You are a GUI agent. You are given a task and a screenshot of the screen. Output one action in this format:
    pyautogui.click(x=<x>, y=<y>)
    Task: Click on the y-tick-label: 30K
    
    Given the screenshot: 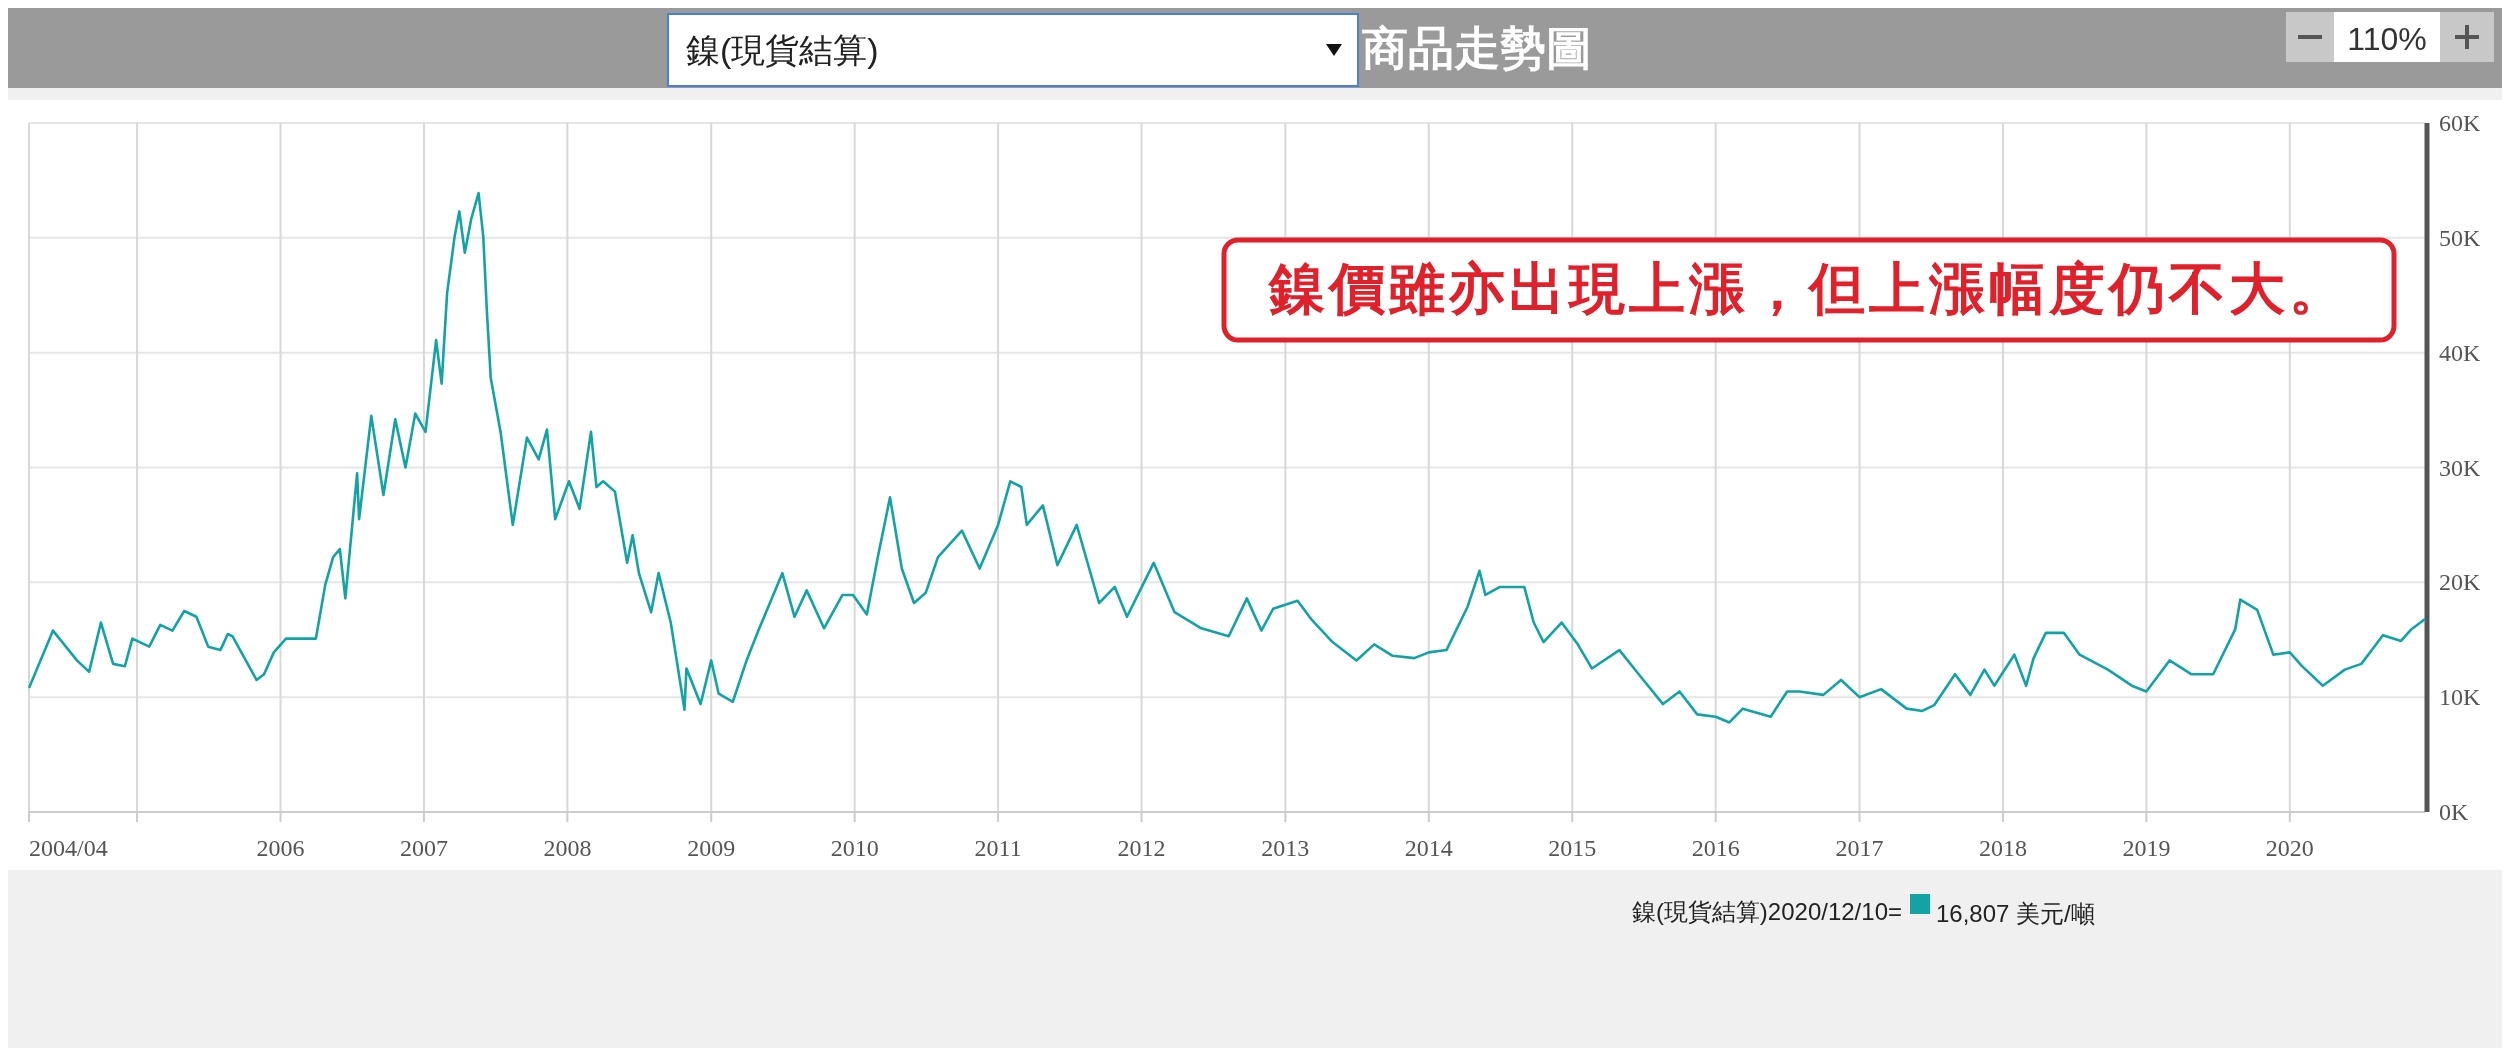 What is the action you would take?
    pyautogui.click(x=2460, y=467)
    